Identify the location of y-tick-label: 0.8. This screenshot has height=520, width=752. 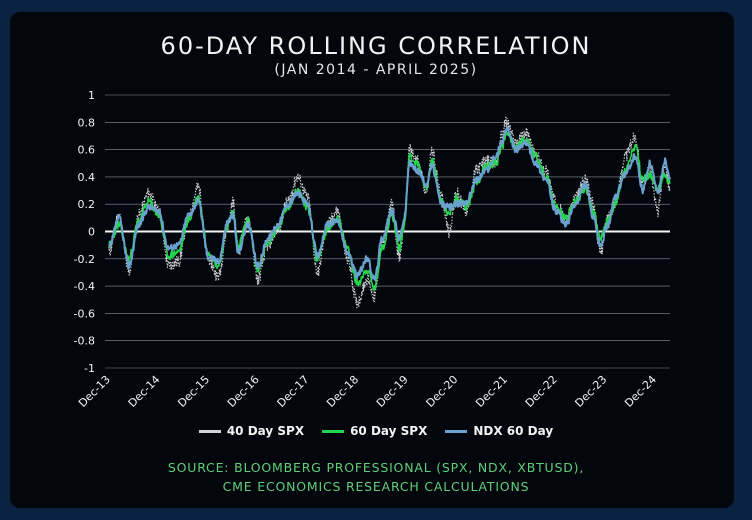
(87, 122).